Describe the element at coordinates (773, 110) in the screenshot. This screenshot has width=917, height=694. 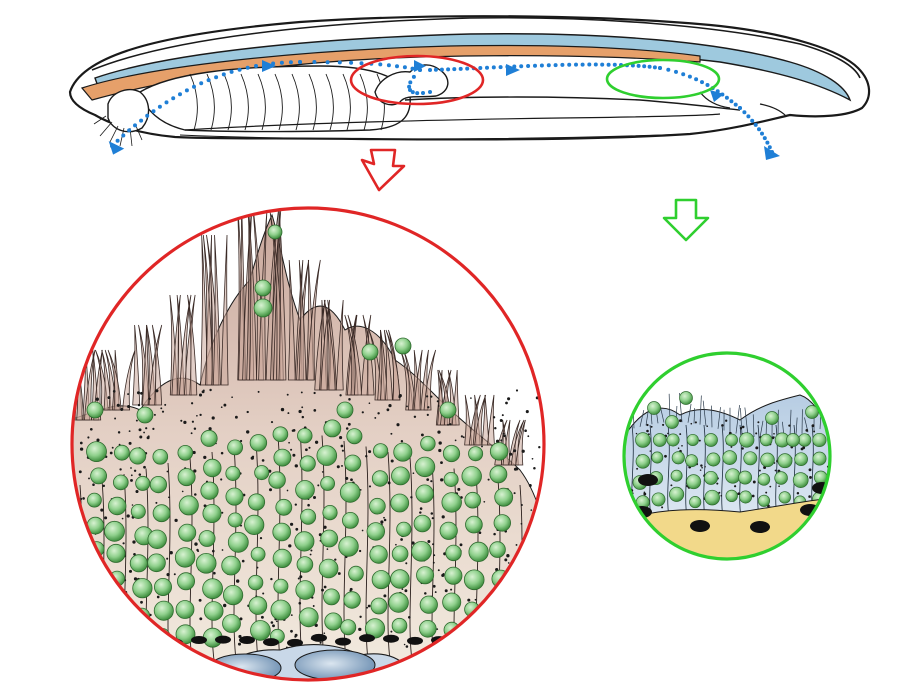
I see `anus` at that location.